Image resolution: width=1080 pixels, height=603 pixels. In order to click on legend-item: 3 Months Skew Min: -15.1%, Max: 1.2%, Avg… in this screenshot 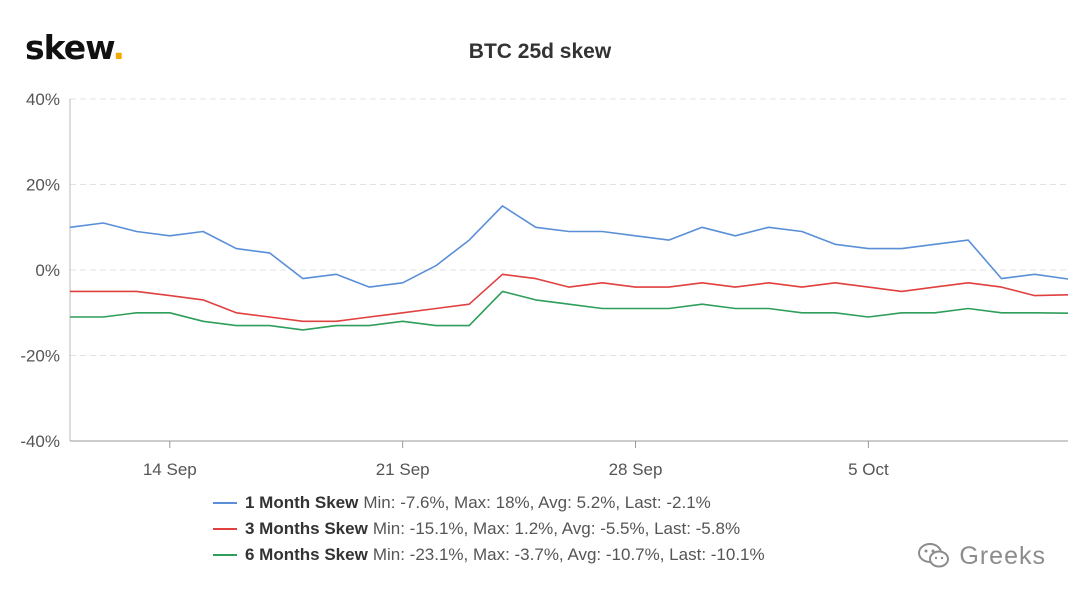, I will do `click(489, 529)`.